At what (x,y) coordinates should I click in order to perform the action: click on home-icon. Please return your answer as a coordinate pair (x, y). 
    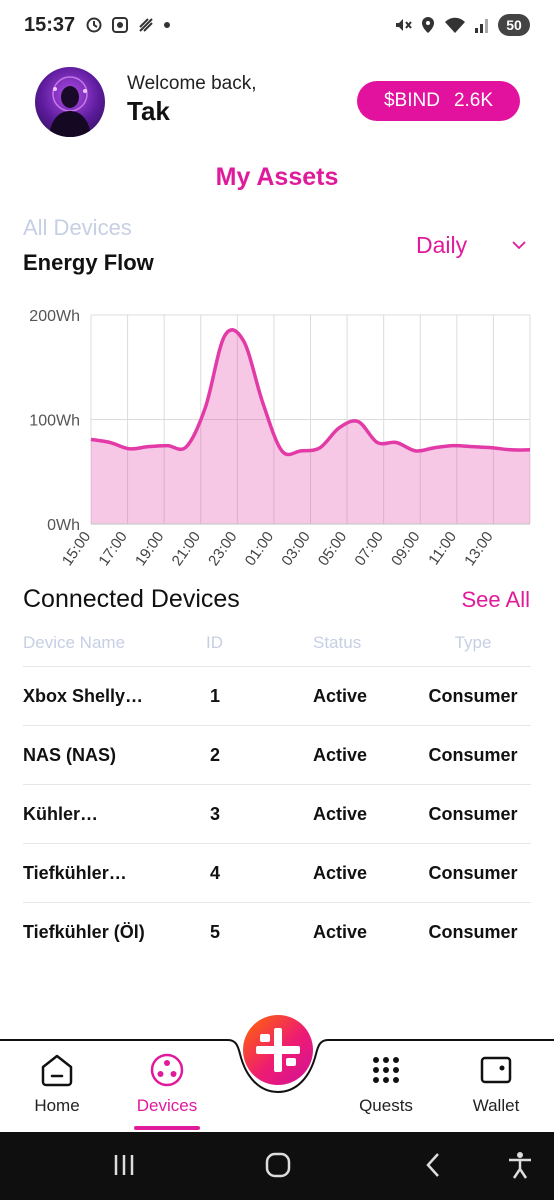
    Looking at the image, I should click on (57, 1070).